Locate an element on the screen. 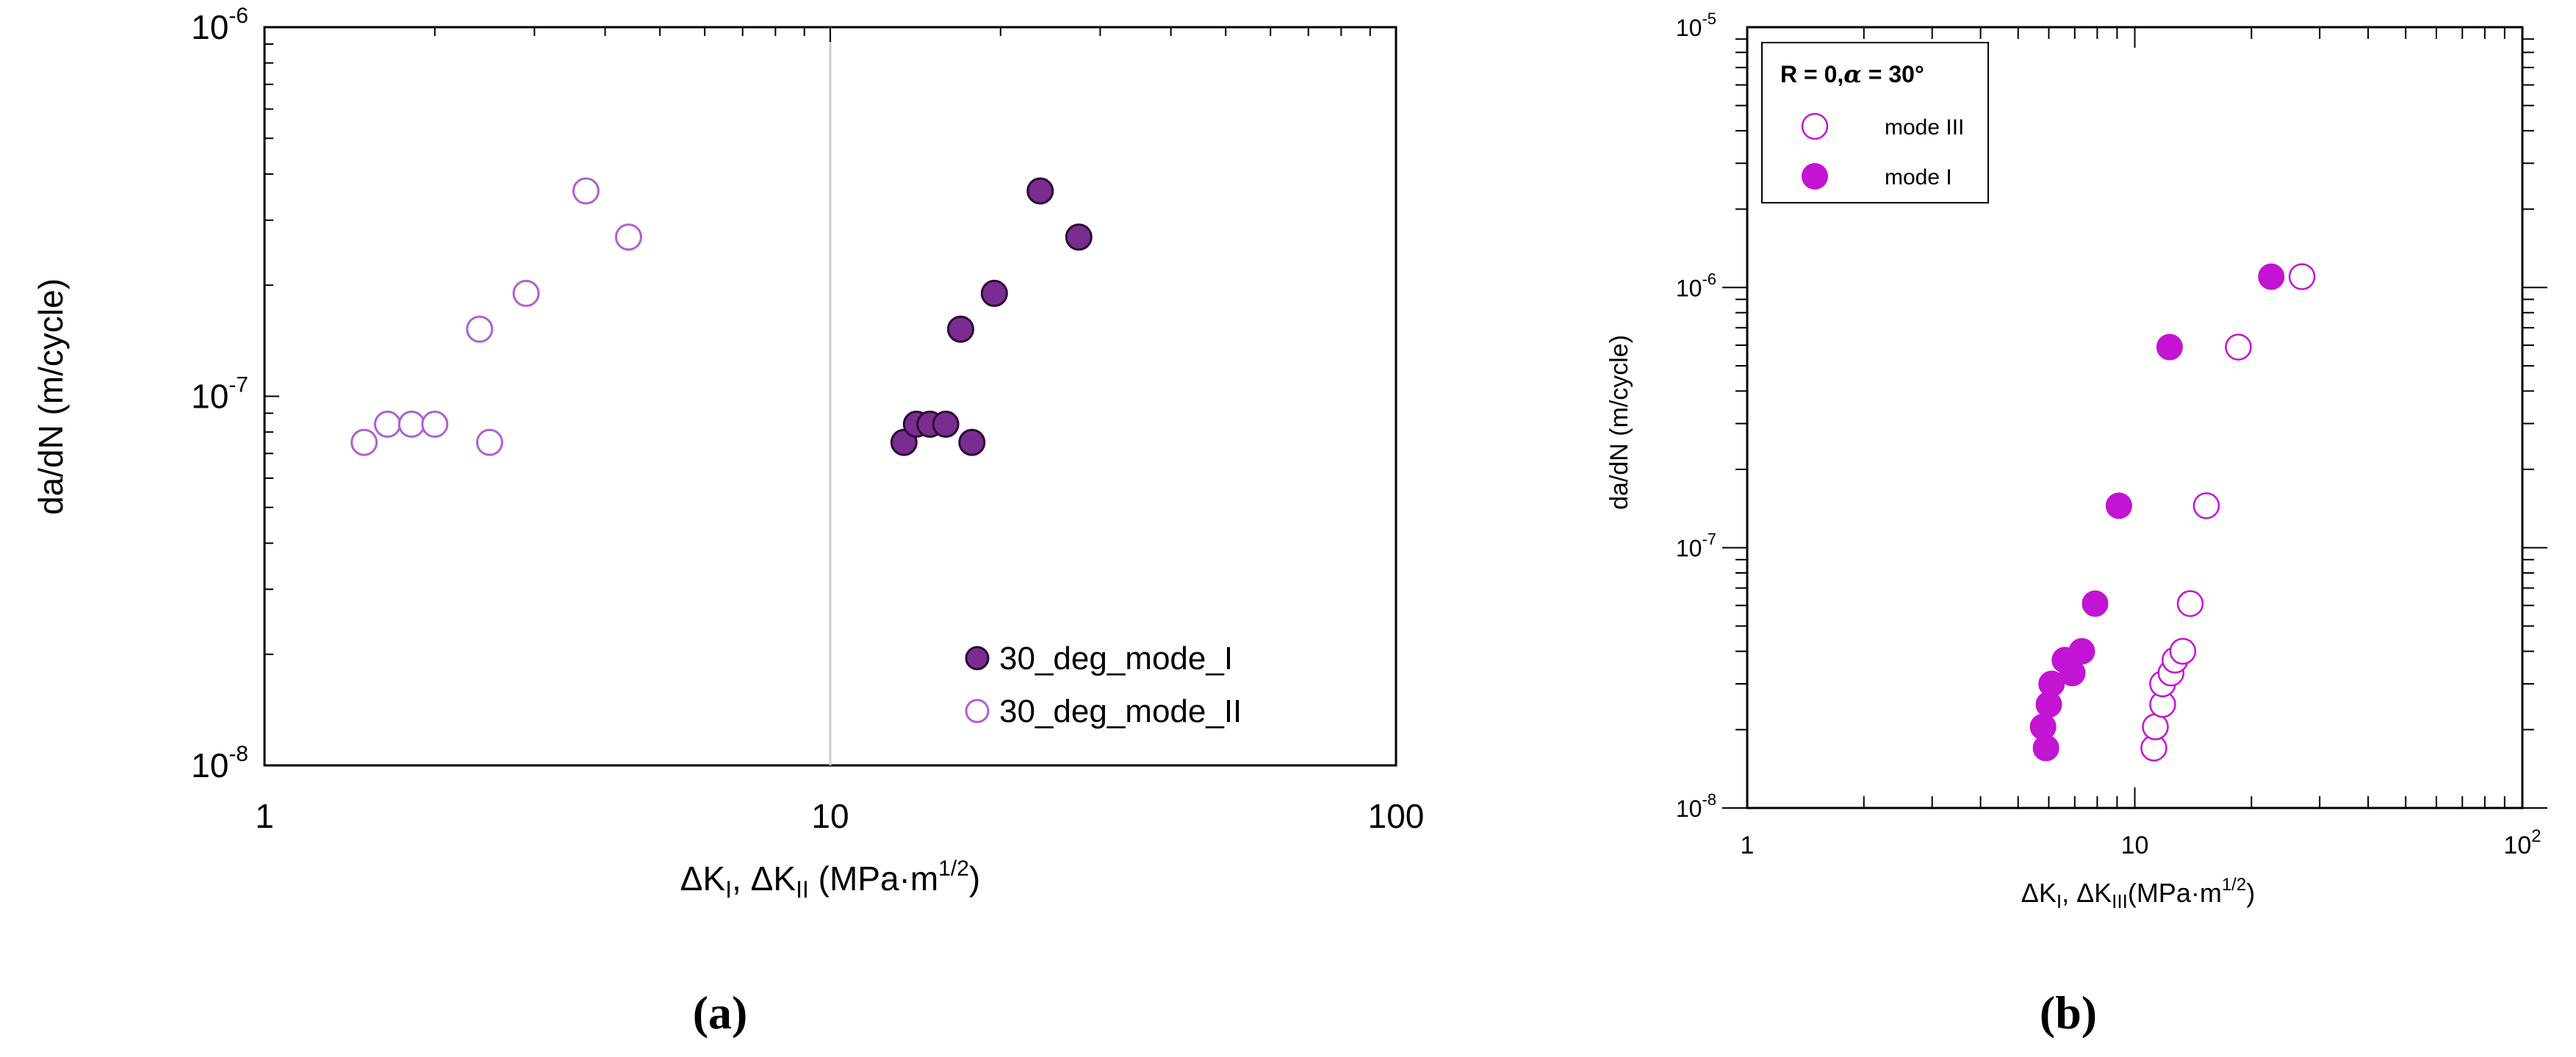 The height and width of the screenshot is (1057, 2576). panel-b-x-tick-label: 10 is located at coordinates (2135, 845).